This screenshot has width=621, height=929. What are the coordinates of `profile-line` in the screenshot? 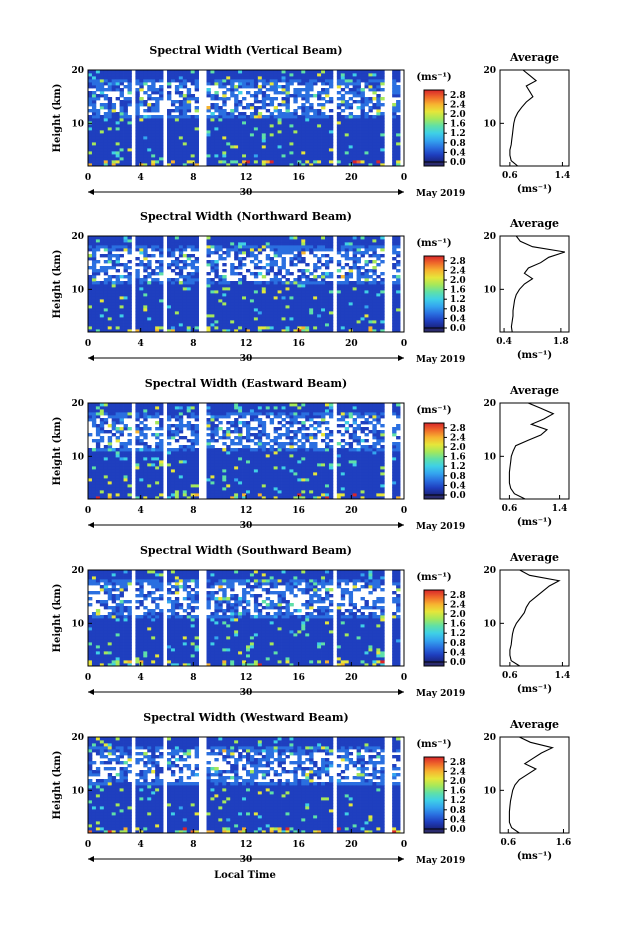 It's located at (538, 284).